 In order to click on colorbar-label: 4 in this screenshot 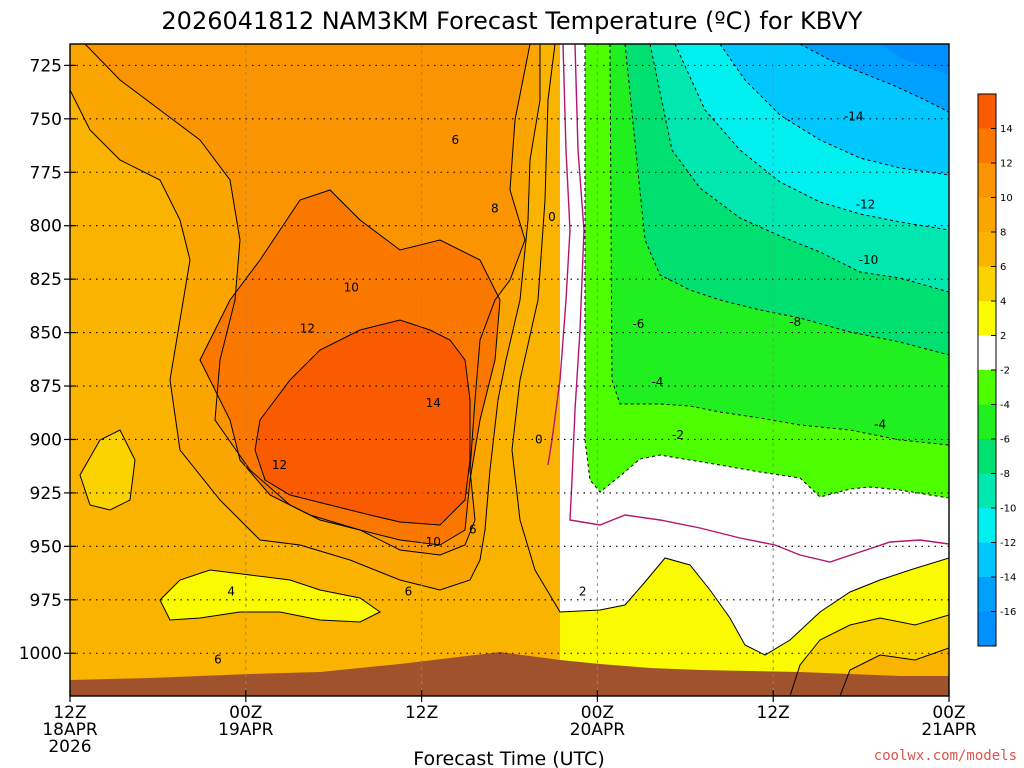, I will do `click(1003, 302)`.